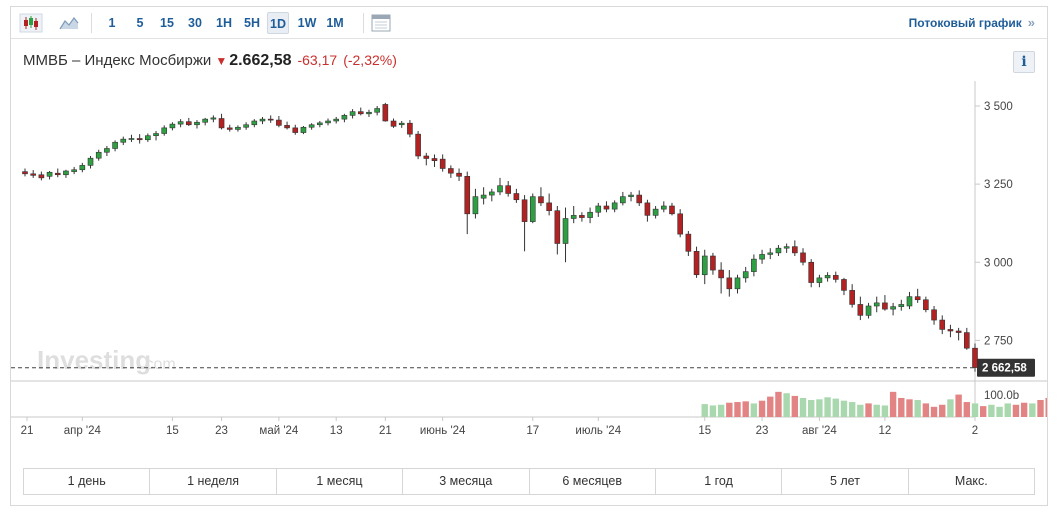  What do you see at coordinates (1001, 396) in the screenshot?
I see `volume-scale-label: 100.0b` at bounding box center [1001, 396].